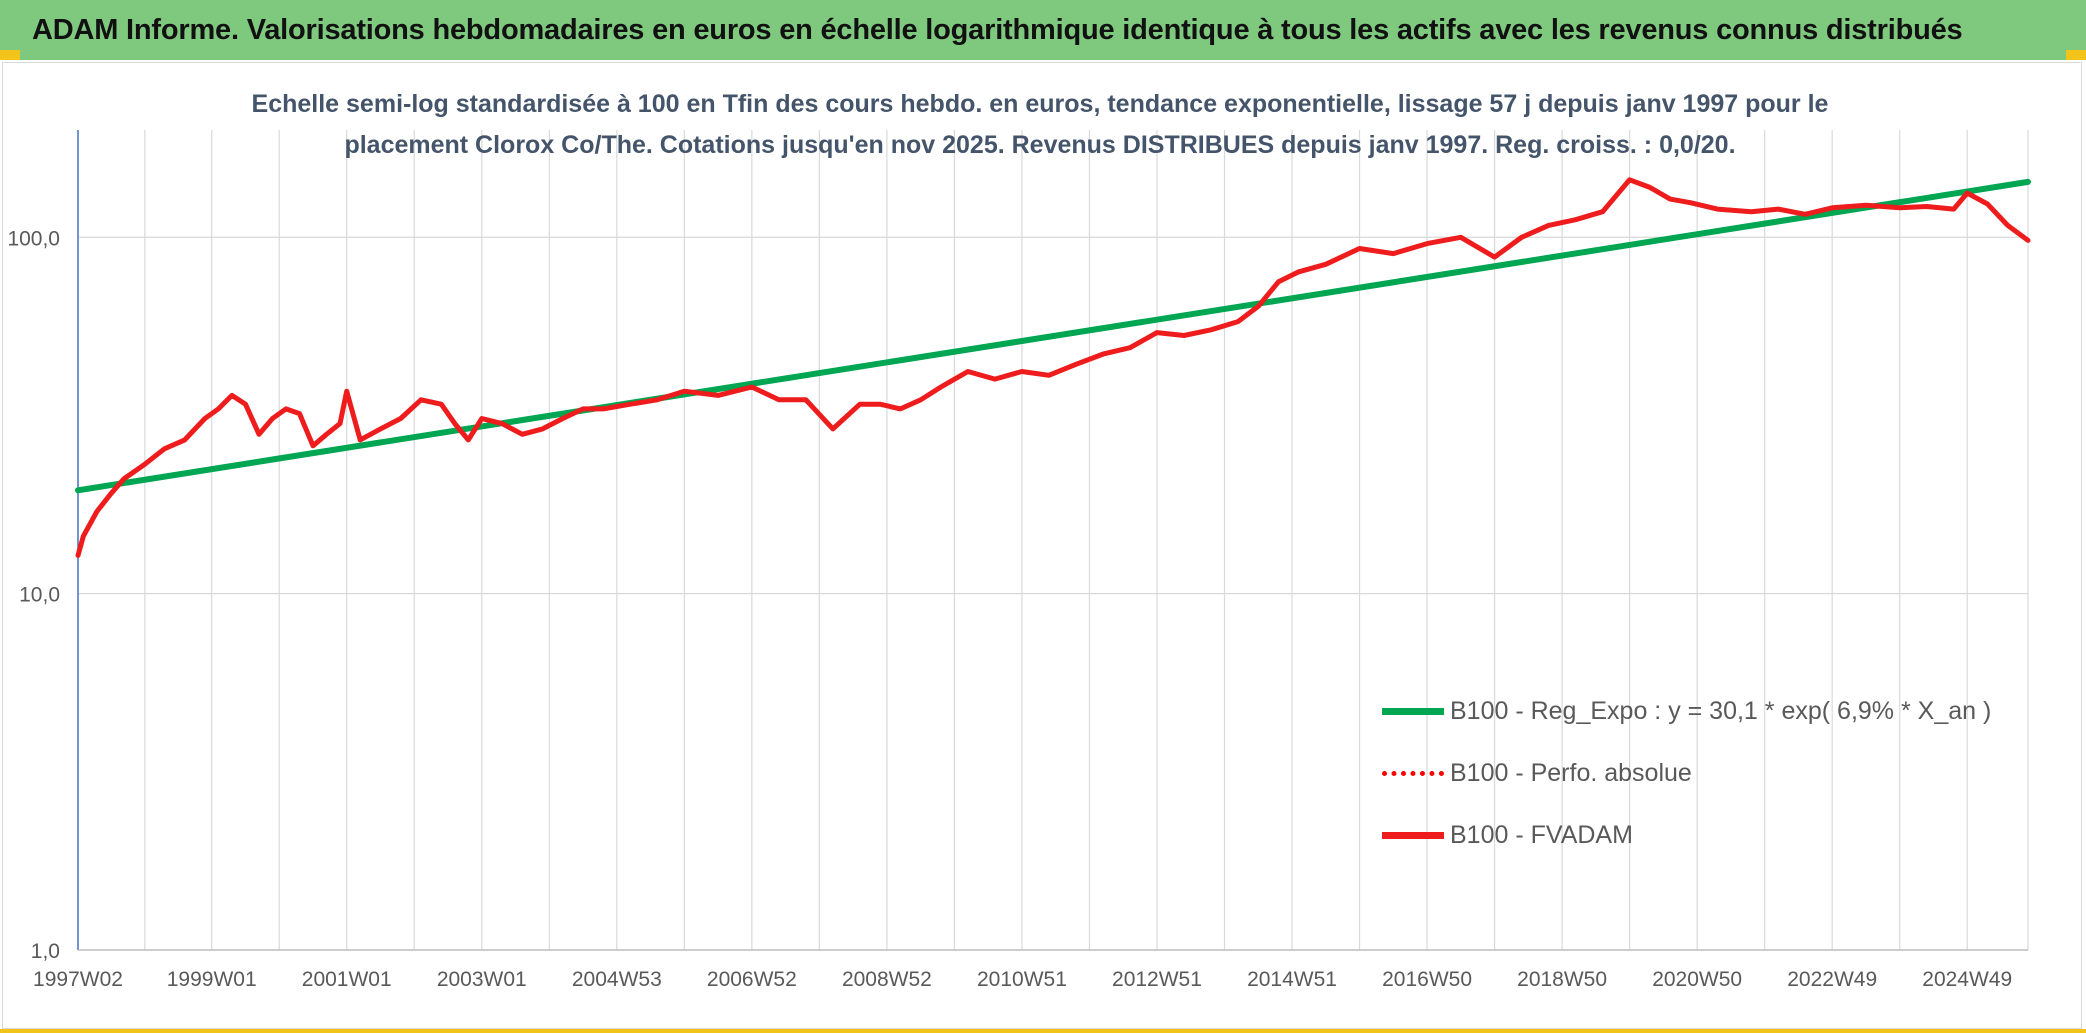 This screenshot has width=2086, height=1033. What do you see at coordinates (887, 979) in the screenshot?
I see `x-tick-label: 2008W52` at bounding box center [887, 979].